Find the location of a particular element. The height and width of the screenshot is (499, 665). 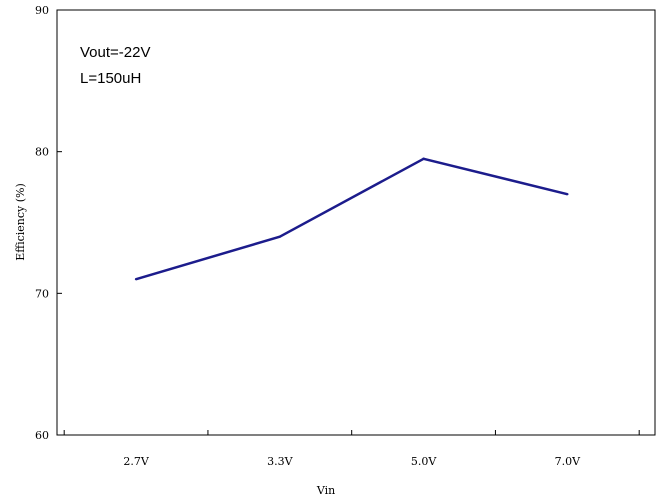

x-tick-label: 5.0V is located at coordinates (424, 461).